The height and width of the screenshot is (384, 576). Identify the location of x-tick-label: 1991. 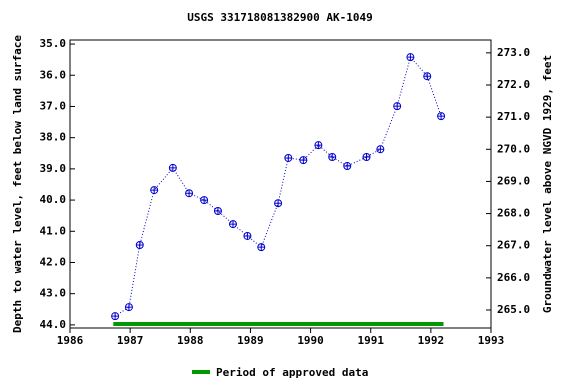
(370, 340).